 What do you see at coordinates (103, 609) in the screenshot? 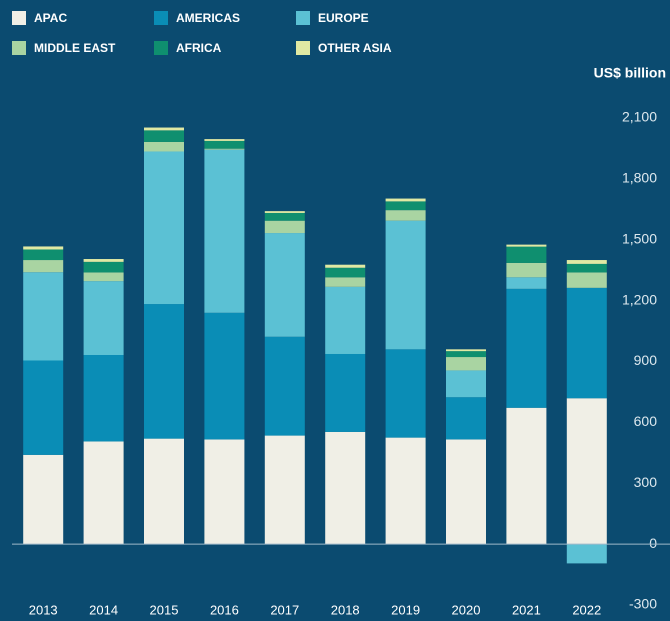
I see `x-tick-label: 2014` at bounding box center [103, 609].